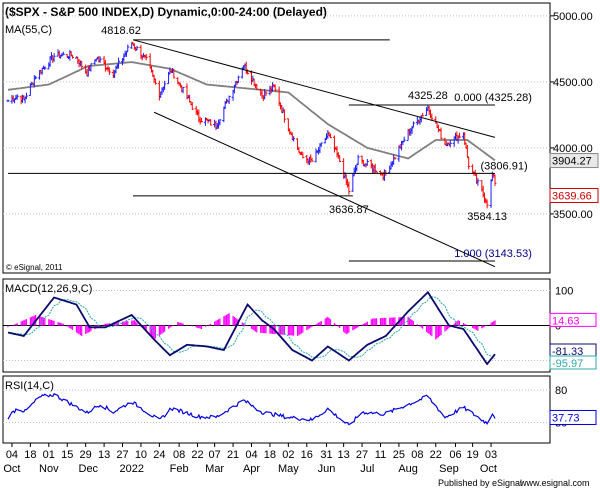 The height and width of the screenshot is (495, 600). I want to click on price-value-label: 3904.27, so click(572, 162).